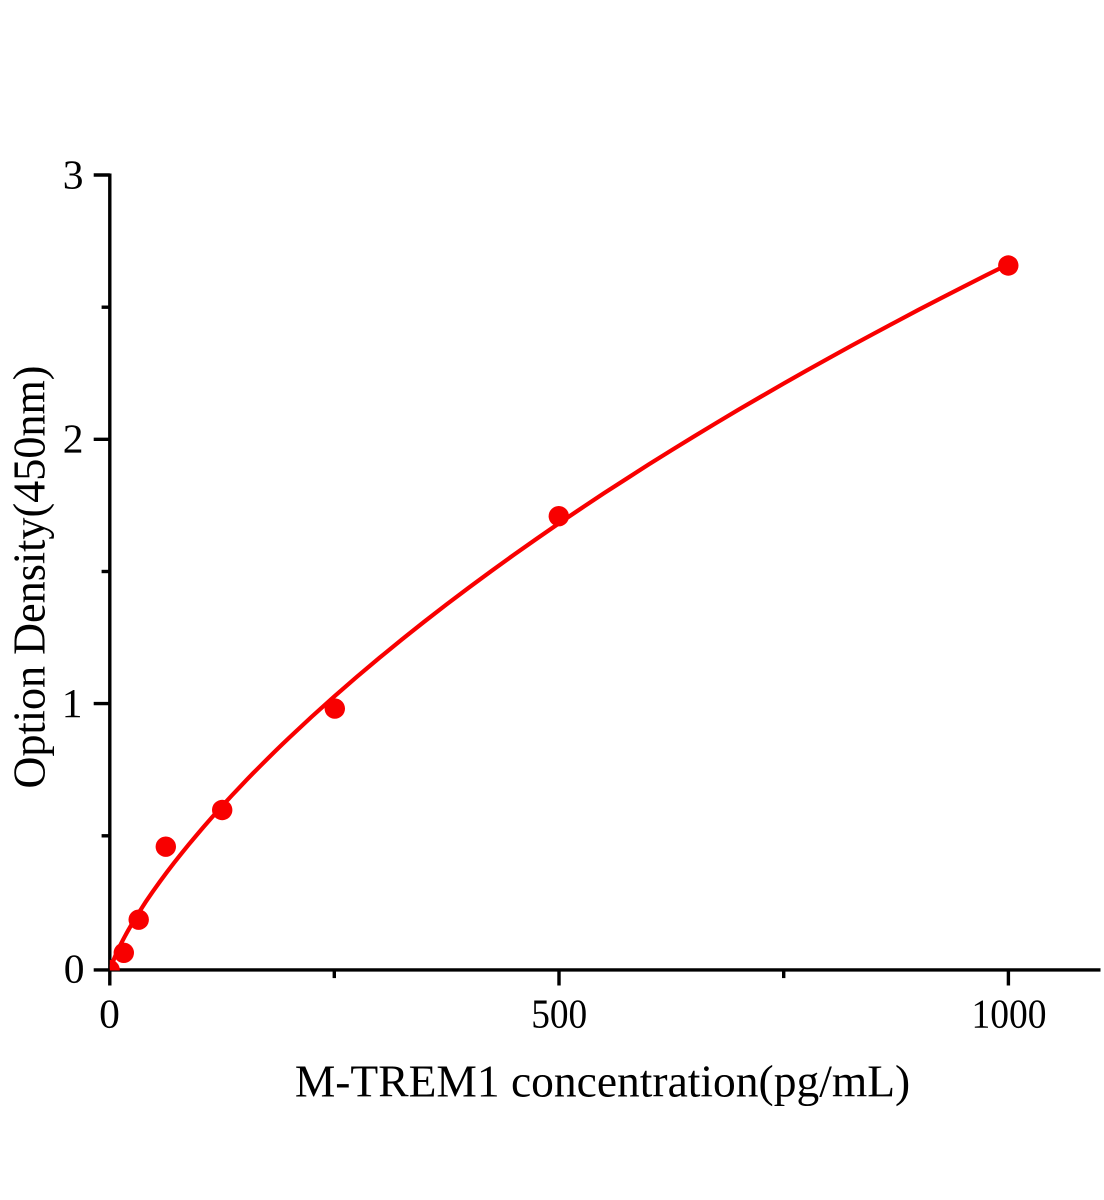 The height and width of the screenshot is (1200, 1104). What do you see at coordinates (28, 577) in the screenshot?
I see `svg-text: Option Density(450nm)` at bounding box center [28, 577].